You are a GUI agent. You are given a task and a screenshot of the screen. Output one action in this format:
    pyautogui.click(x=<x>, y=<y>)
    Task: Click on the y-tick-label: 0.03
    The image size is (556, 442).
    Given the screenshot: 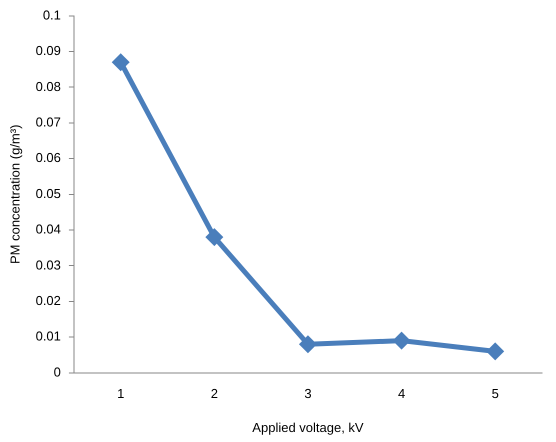 What is the action you would take?
    pyautogui.click(x=48, y=264)
    